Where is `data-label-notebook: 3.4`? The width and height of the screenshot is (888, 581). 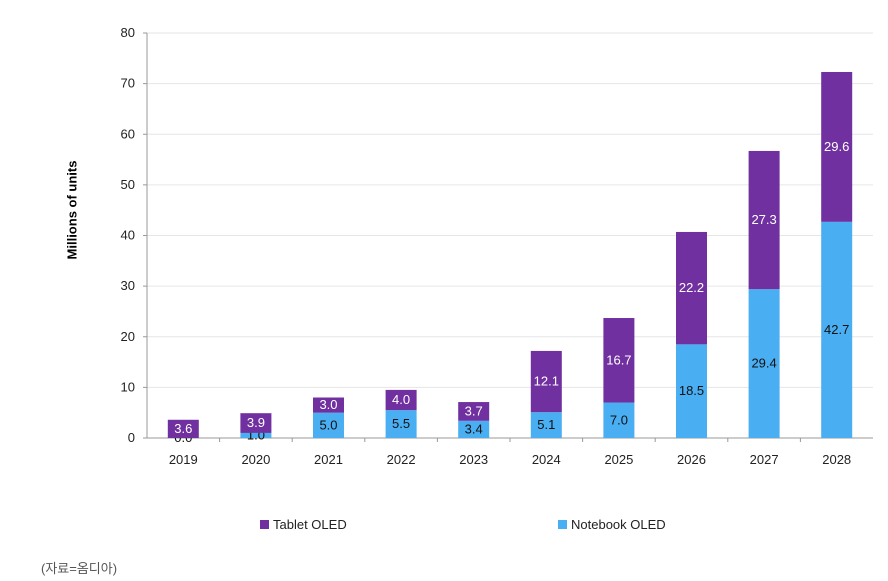
data-label-notebook: 3.4 is located at coordinates (474, 428).